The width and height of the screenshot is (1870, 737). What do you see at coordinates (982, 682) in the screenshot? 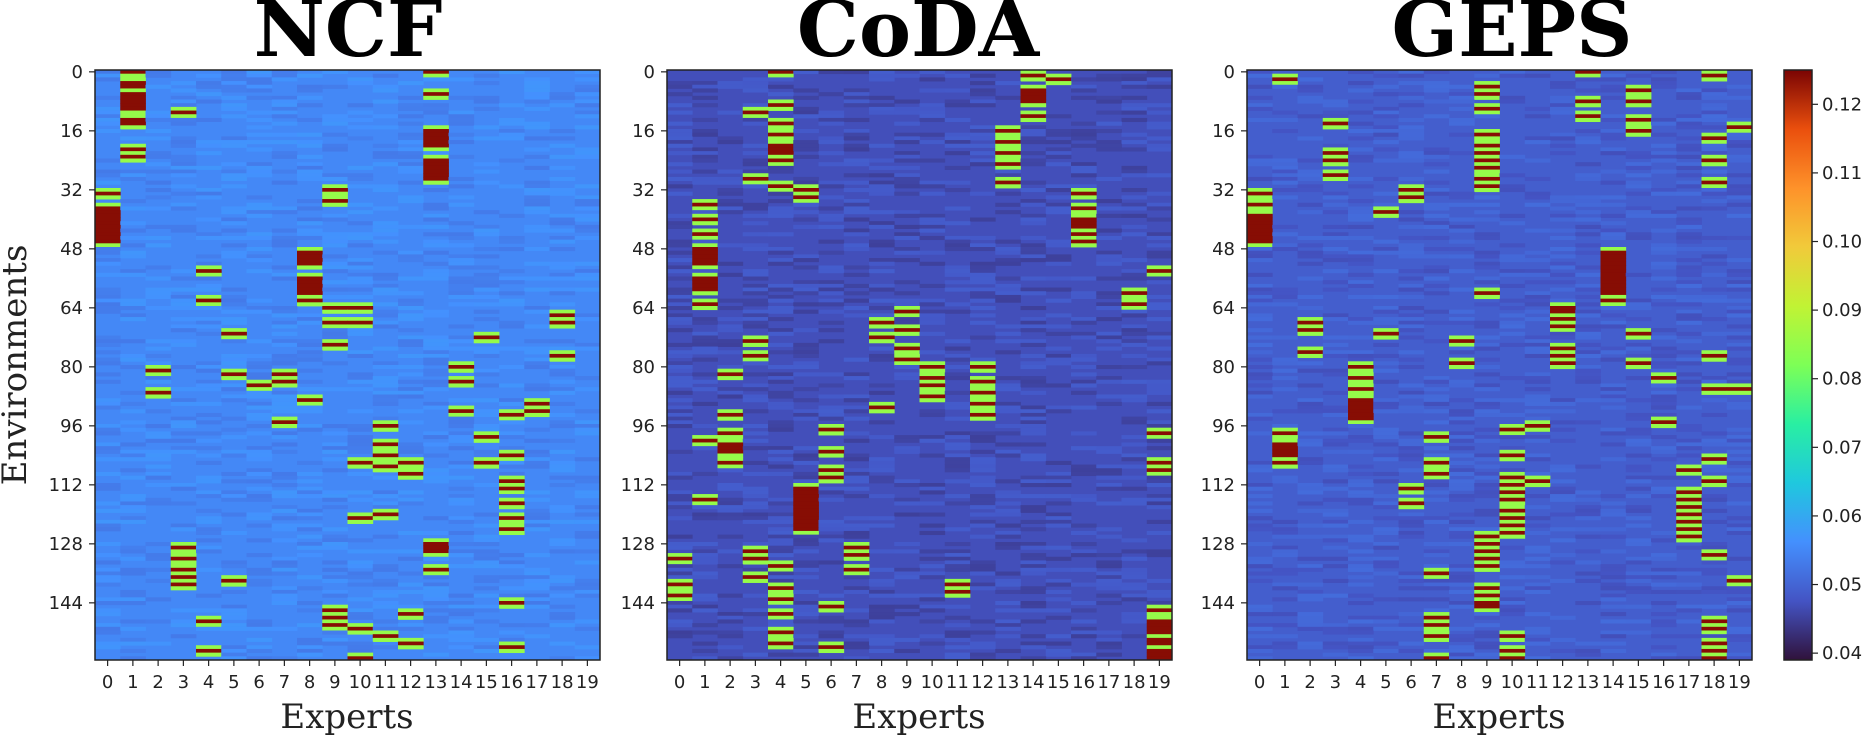
I see `x-tick-label: 12` at bounding box center [982, 682].